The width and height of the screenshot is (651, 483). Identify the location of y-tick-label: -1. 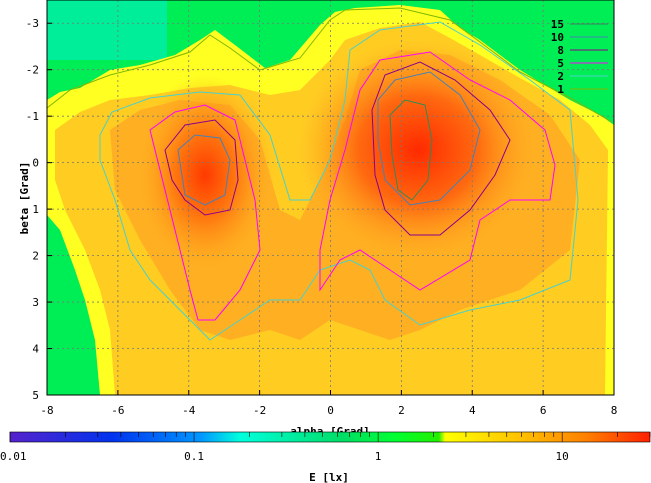
(32, 116).